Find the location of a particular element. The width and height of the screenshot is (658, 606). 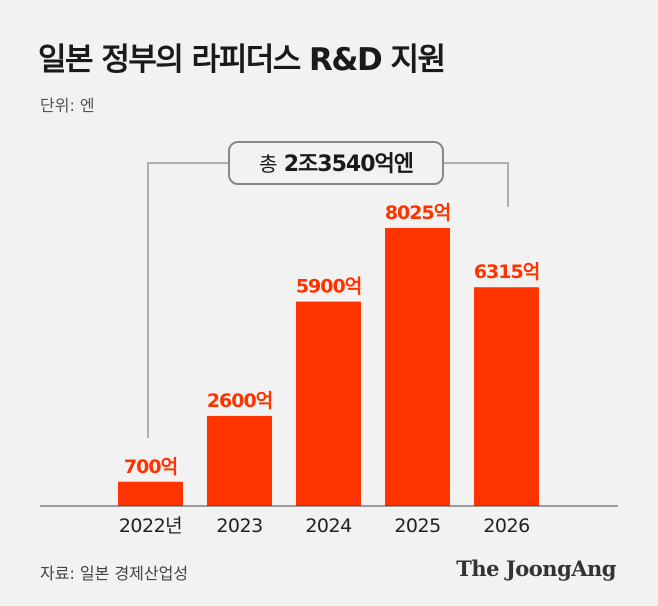

total-box-border is located at coordinates (336, 163).